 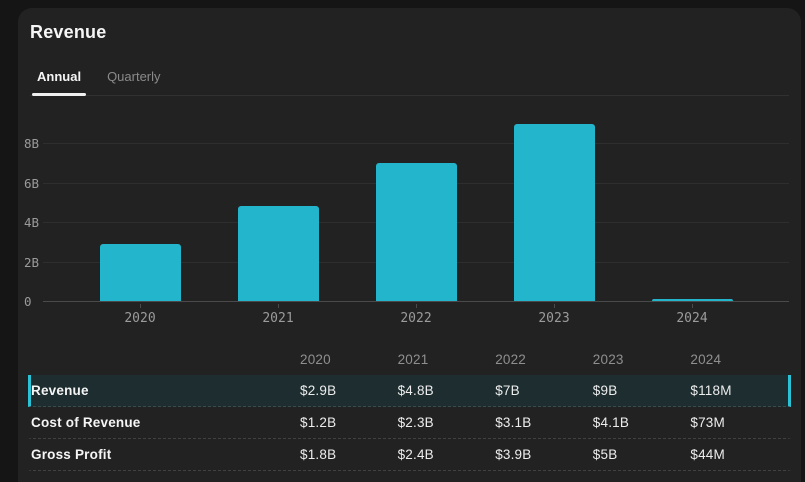 I want to click on table-cell: $73M, so click(x=707, y=422).